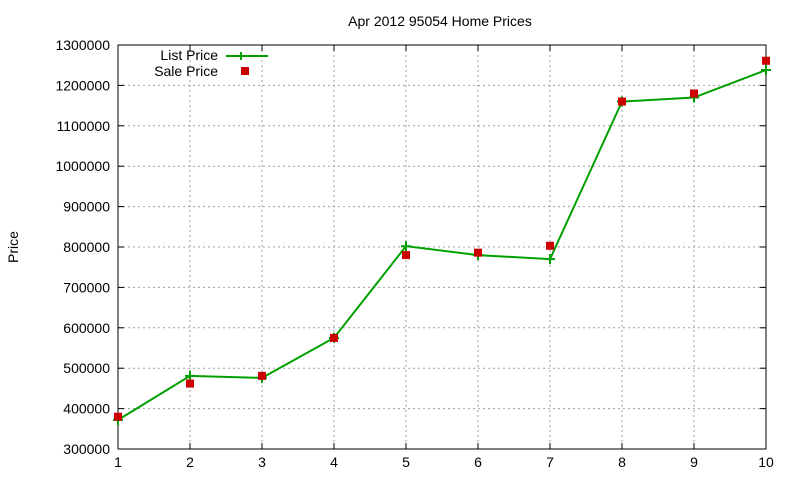 The width and height of the screenshot is (800, 485). Describe the element at coordinates (550, 462) in the screenshot. I see `x-tick-label: 7` at that location.